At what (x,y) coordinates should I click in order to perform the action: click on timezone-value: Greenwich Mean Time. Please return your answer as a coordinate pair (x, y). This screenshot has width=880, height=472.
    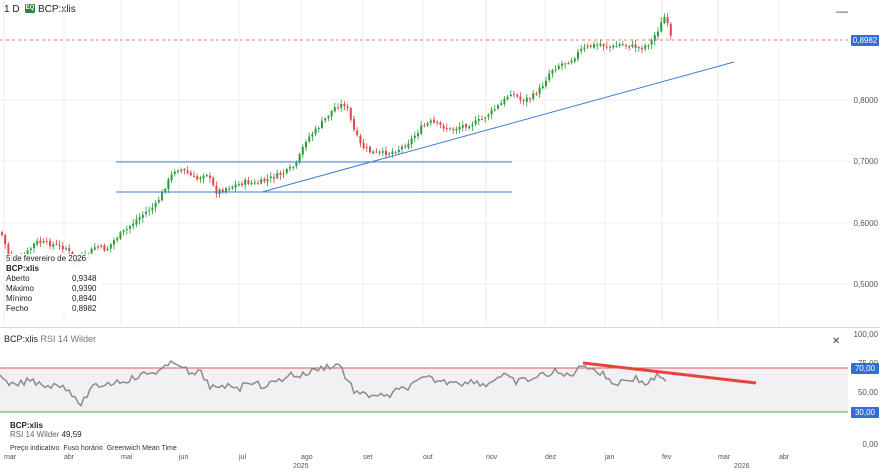
    Looking at the image, I should click on (141, 448).